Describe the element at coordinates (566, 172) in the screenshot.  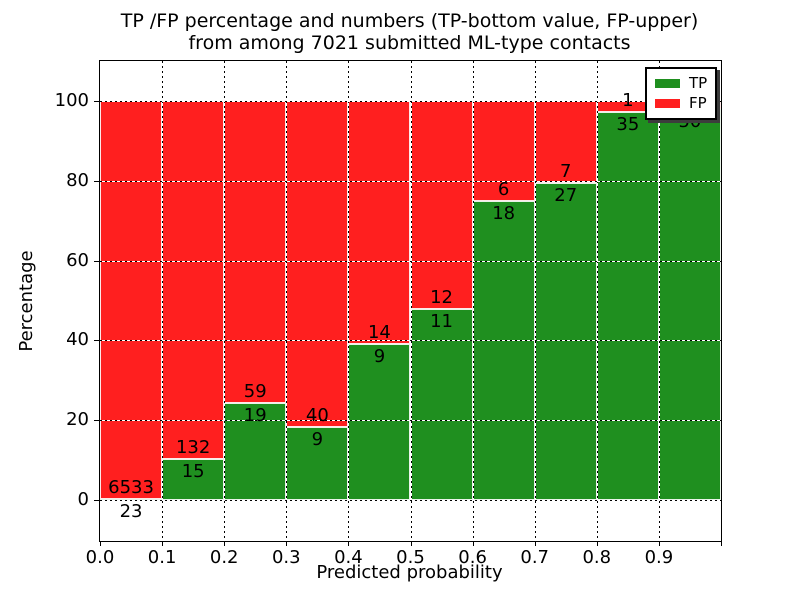
I see `bar-fp-count-label: 7` at that location.